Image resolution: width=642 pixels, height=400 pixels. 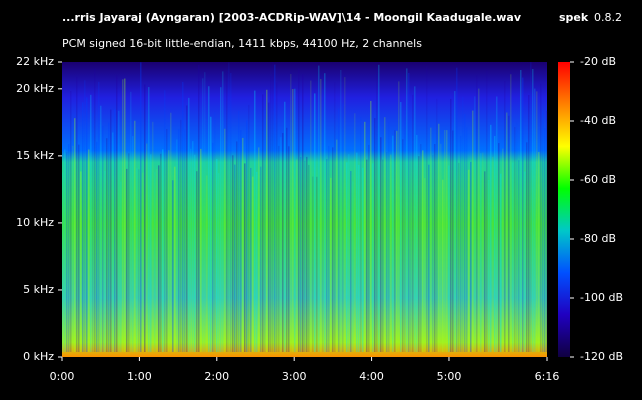 What do you see at coordinates (35, 155) in the screenshot?
I see `y-tick-label: 15 kHz` at bounding box center [35, 155].